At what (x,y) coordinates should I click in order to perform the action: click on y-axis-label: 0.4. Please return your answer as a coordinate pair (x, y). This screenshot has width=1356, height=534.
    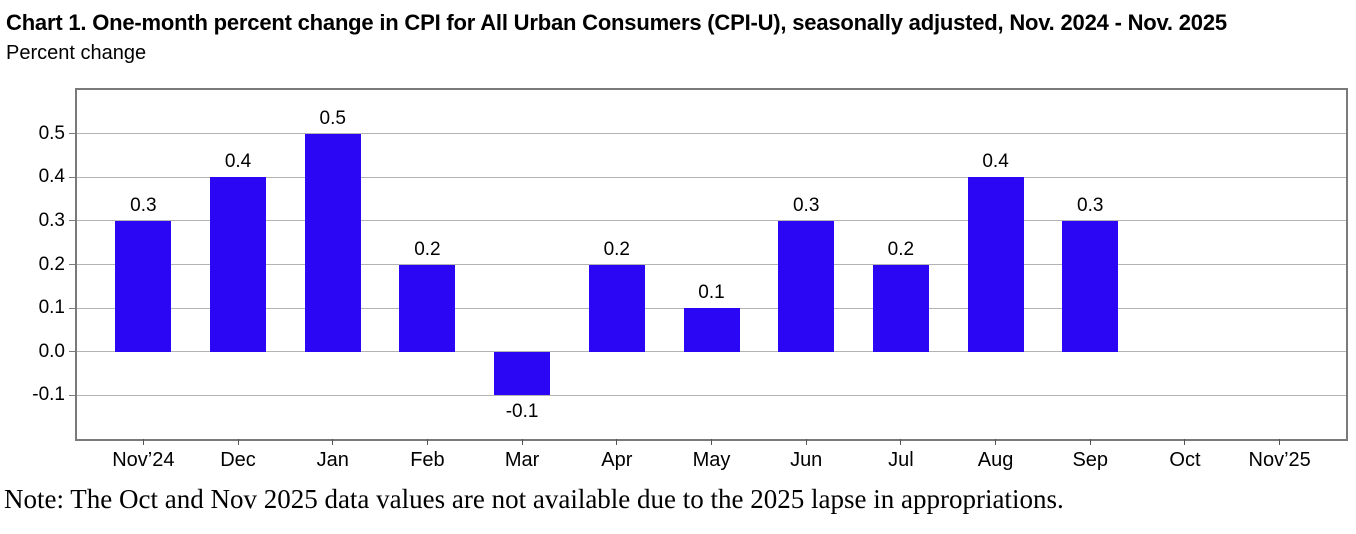
    Looking at the image, I should click on (51, 177).